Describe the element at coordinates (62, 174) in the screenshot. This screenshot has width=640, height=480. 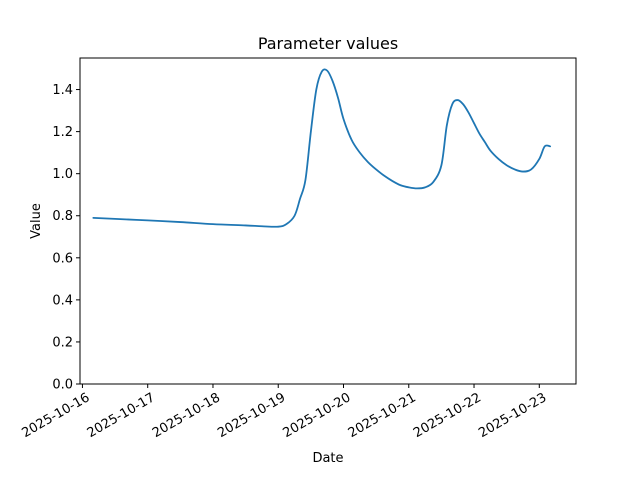
I see `y-tick-label: 1.0` at that location.